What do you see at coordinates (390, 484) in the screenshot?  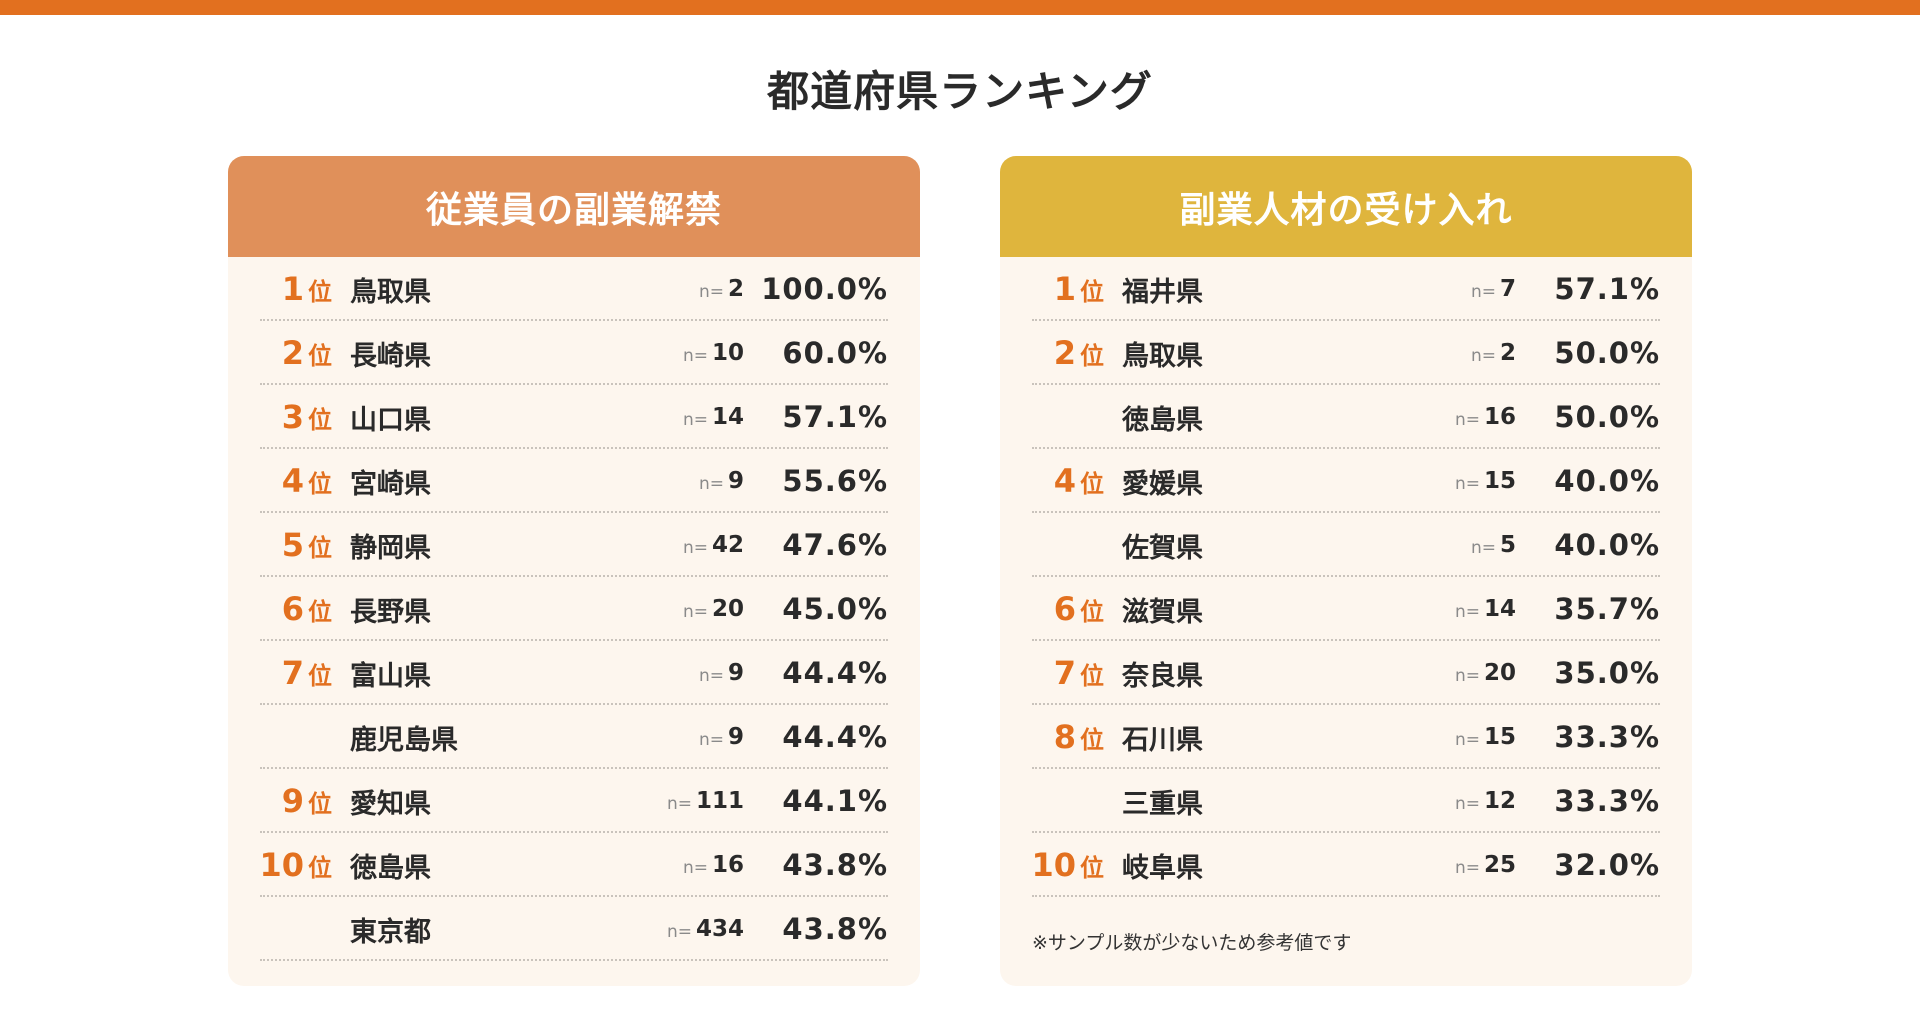 I see `prefecture-name: 宮崎県` at bounding box center [390, 484].